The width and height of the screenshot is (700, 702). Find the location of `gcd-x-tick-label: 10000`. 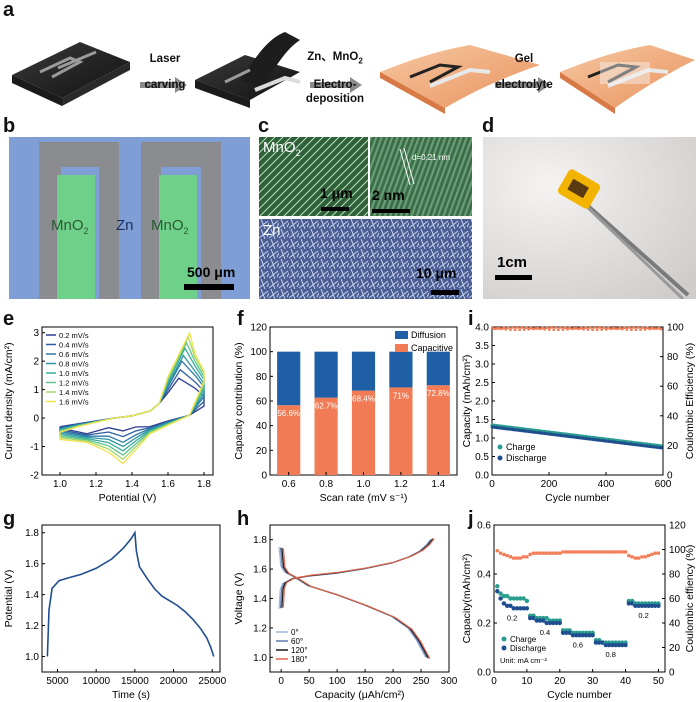

gcd-x-tick-label: 10000 is located at coordinates (96, 681).